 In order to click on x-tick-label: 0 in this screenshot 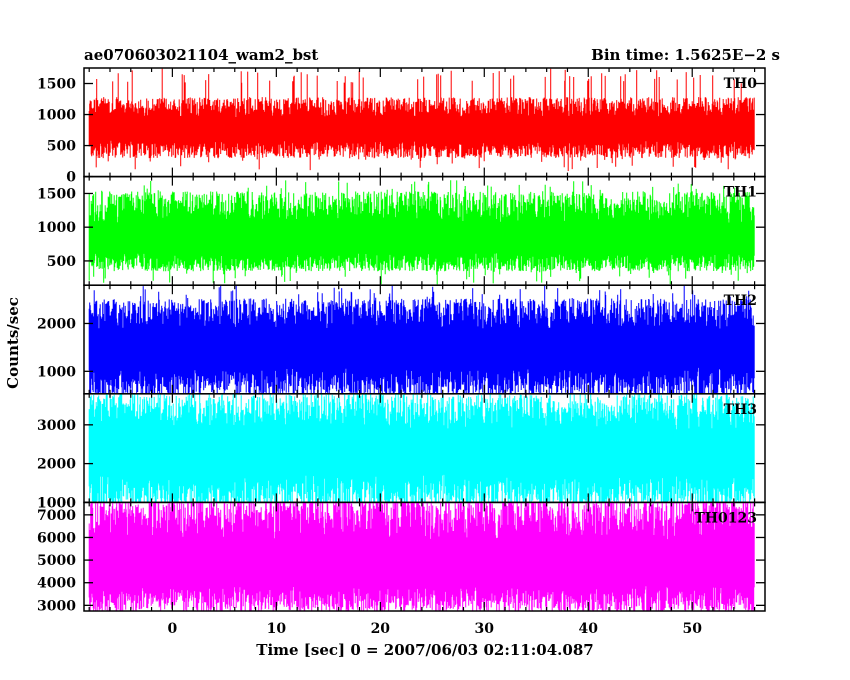, I will do `click(172, 629)`.